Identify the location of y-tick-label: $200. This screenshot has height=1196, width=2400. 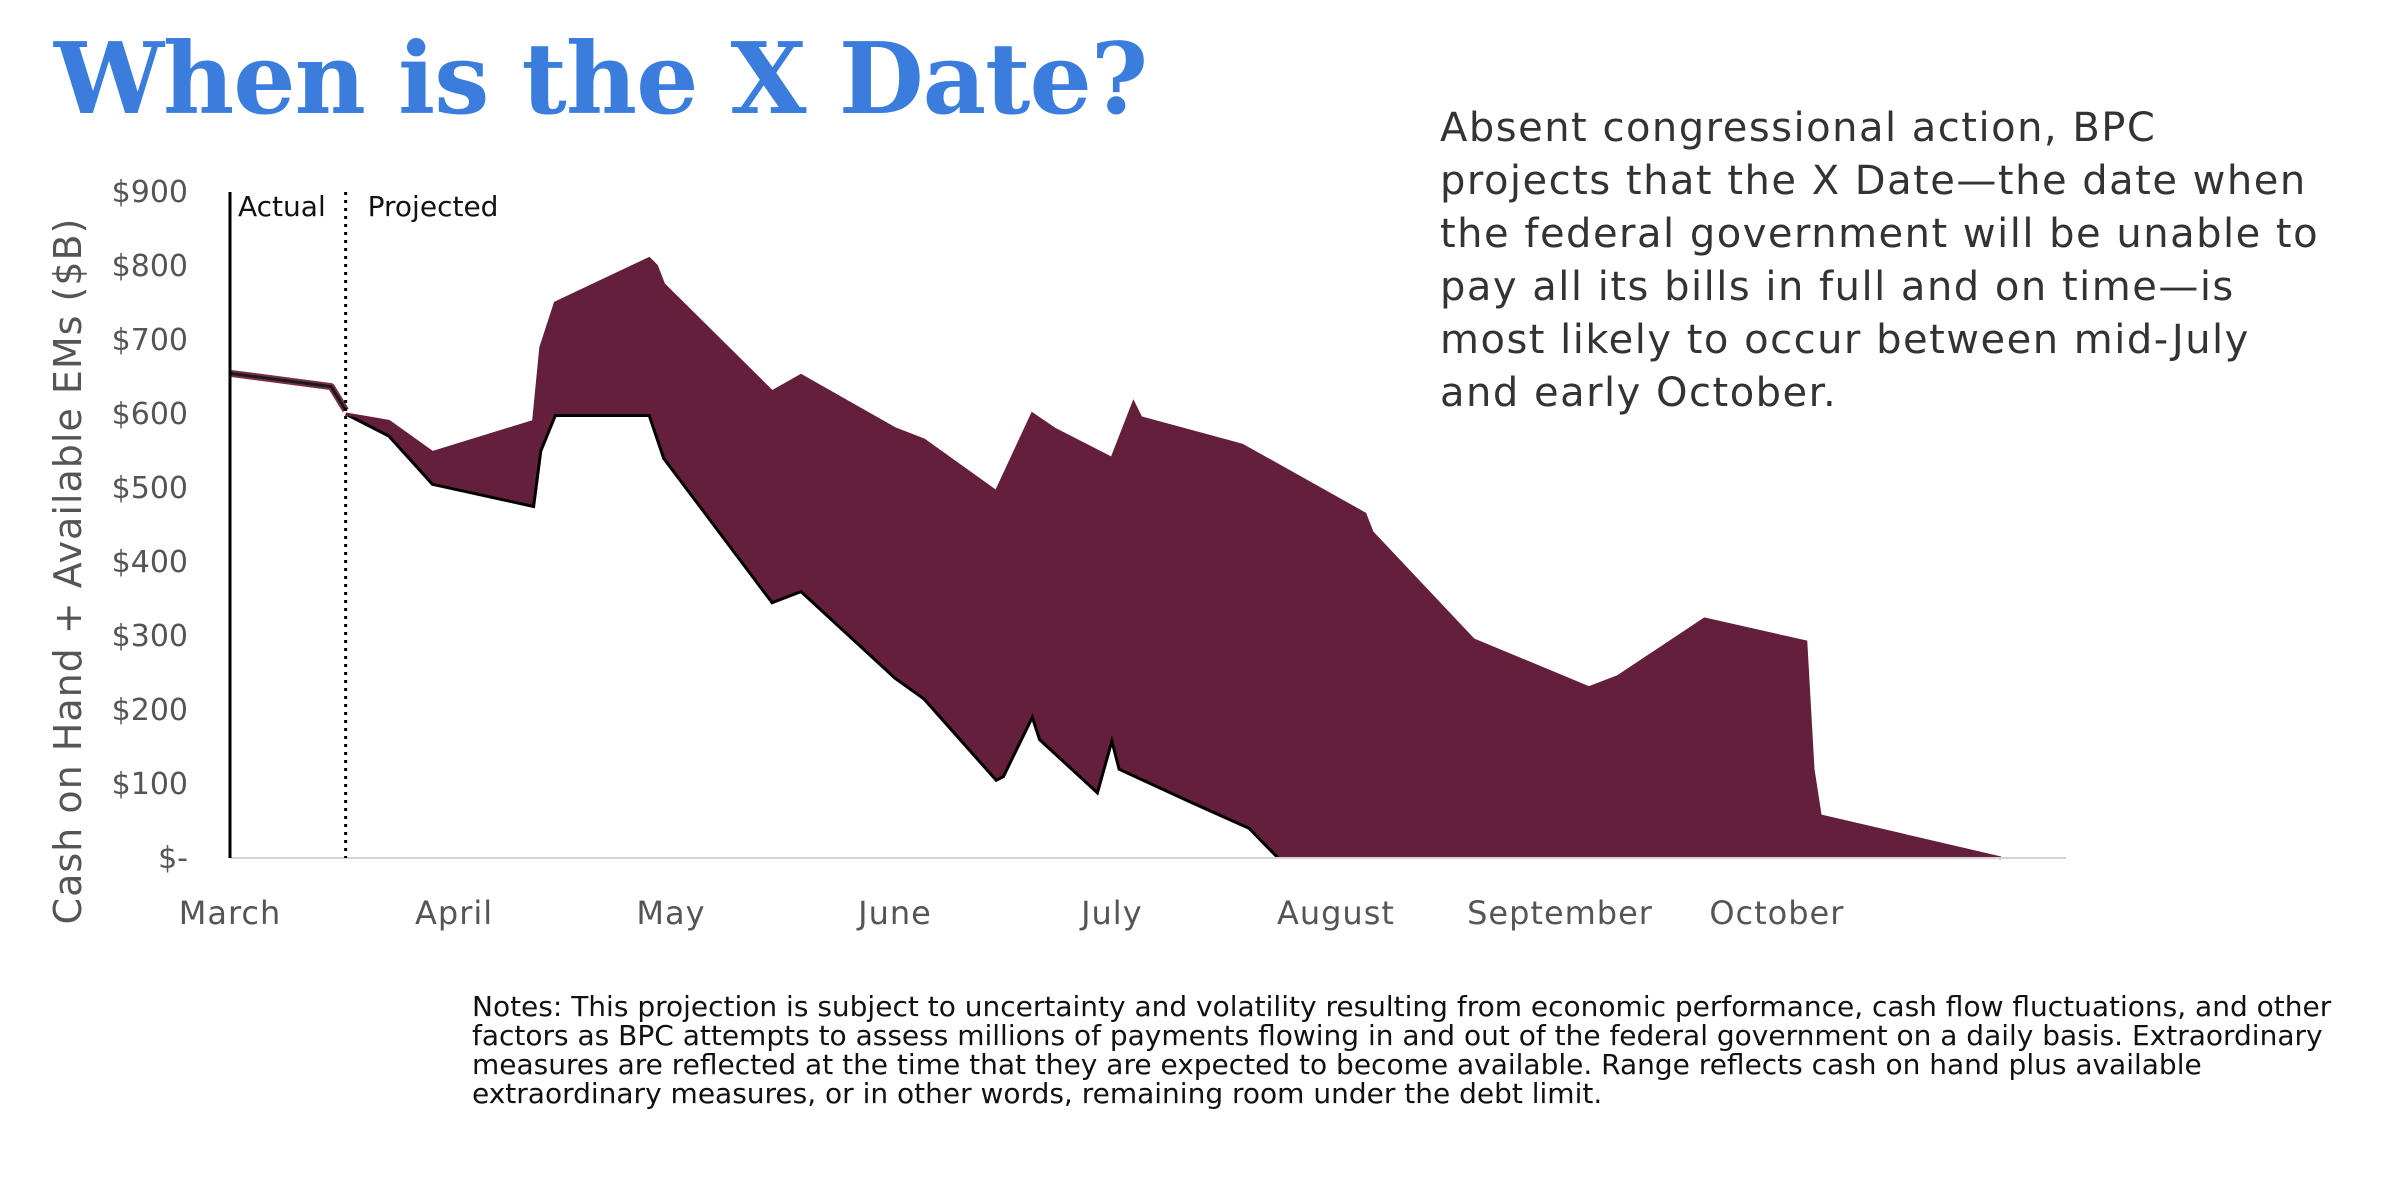
(150, 710).